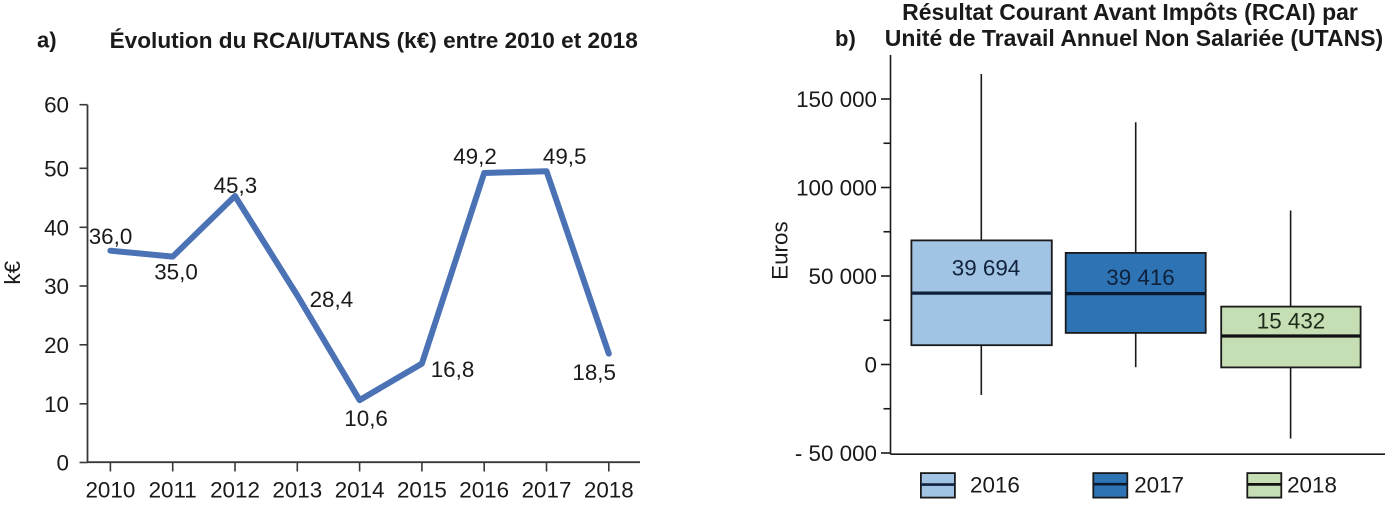 The height and width of the screenshot is (505, 1387). Describe the element at coordinates (780, 250) in the screenshot. I see `svg-text: Euros` at that location.